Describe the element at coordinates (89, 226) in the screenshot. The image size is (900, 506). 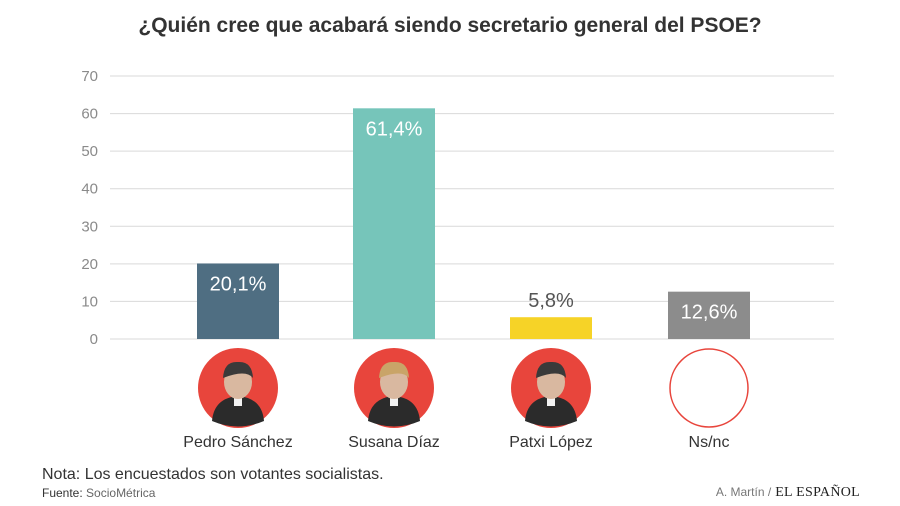
I see `y-tick-label: 30` at that location.